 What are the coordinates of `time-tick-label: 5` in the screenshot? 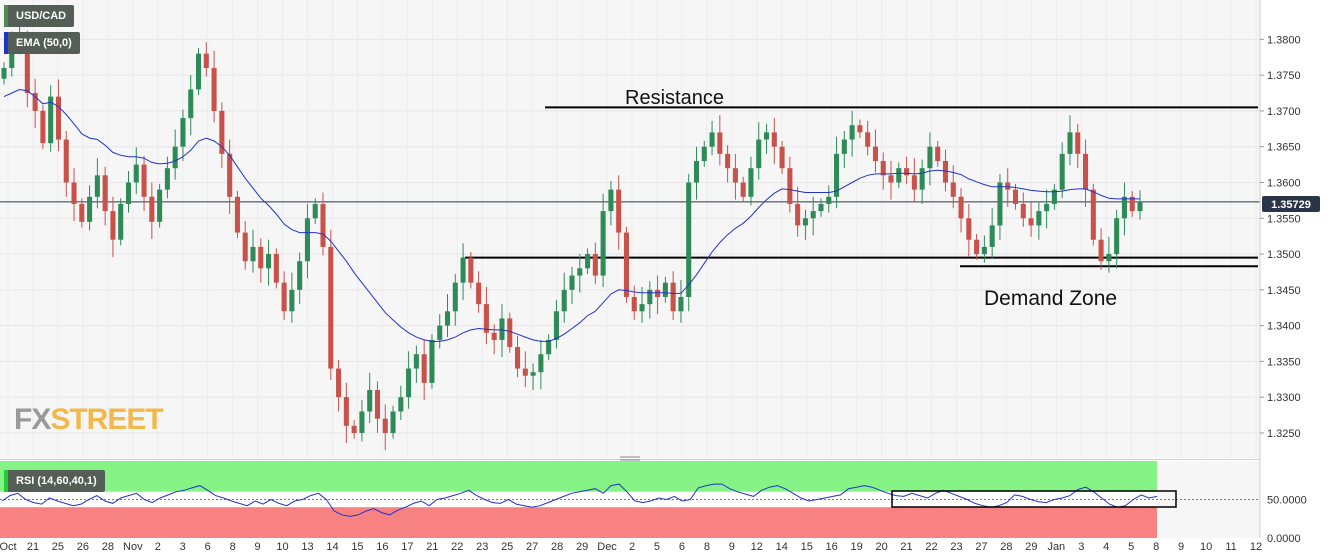 It's located at (1131, 547).